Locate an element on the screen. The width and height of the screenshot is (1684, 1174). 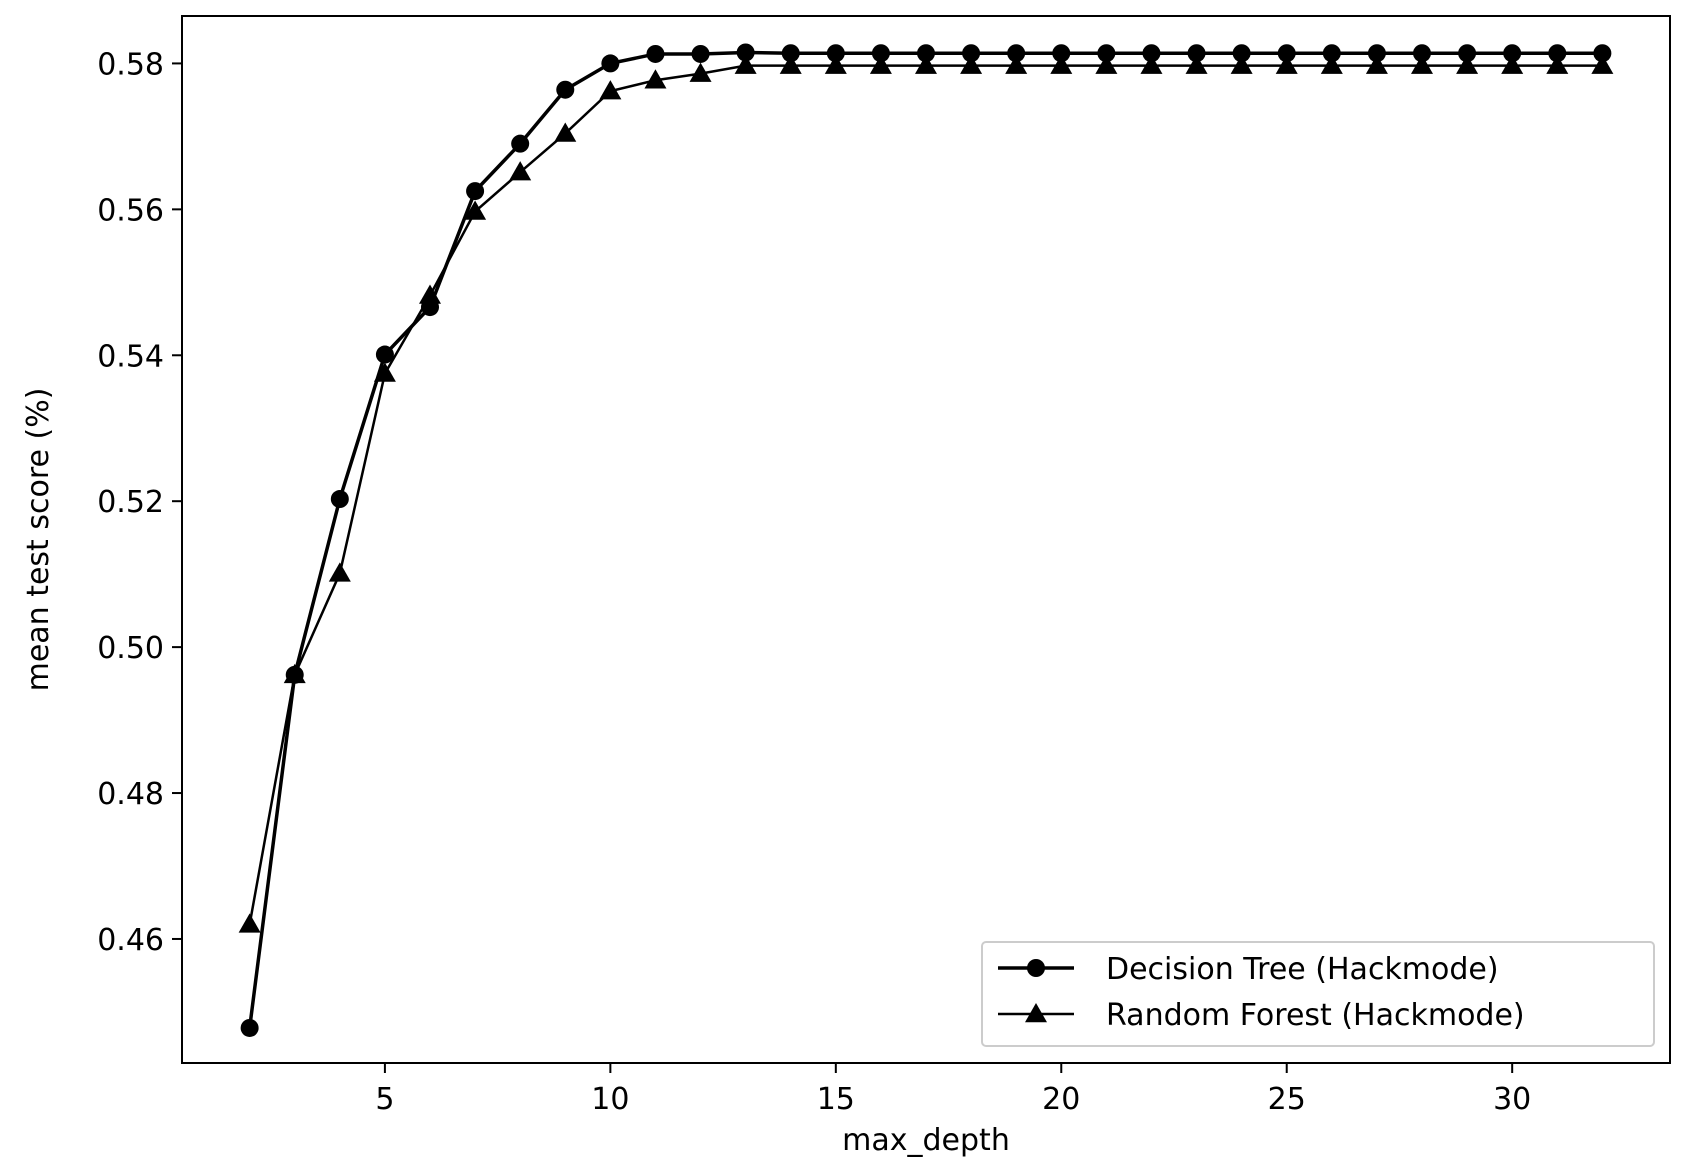
legend-item: Decision Tree (Hackmode) is located at coordinates (1248, 969).